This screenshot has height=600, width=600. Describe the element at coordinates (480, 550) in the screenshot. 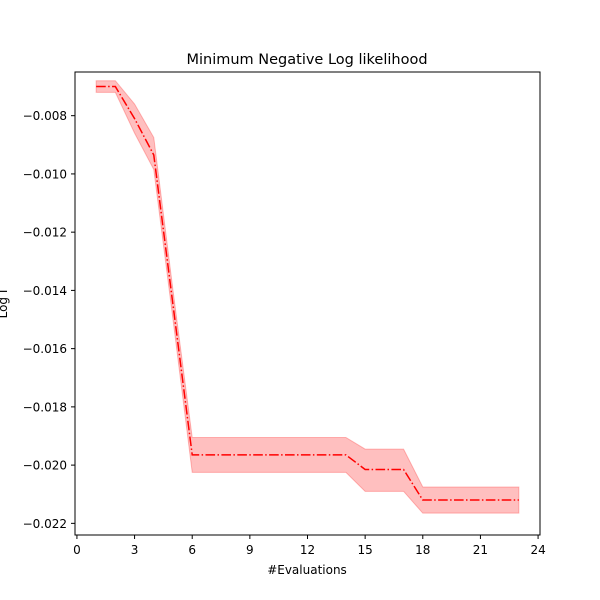

I see `x-tick-label: 21` at that location.